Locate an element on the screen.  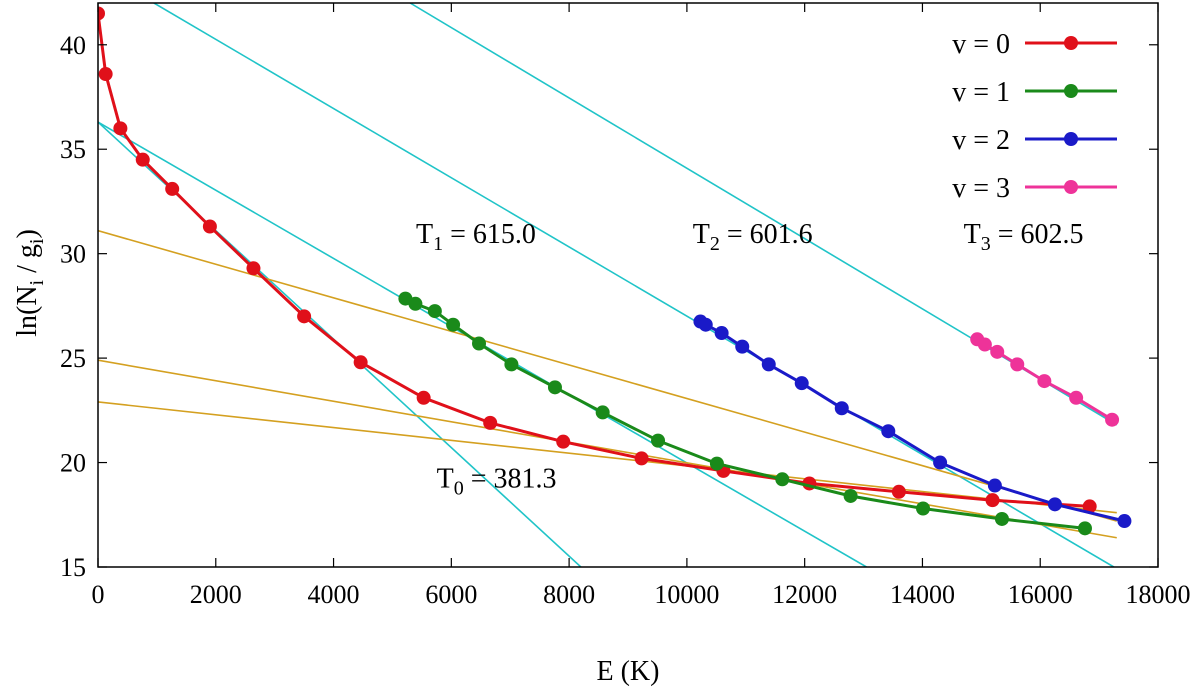
x-tick-label-14000: 14000 is located at coordinates (922, 594).